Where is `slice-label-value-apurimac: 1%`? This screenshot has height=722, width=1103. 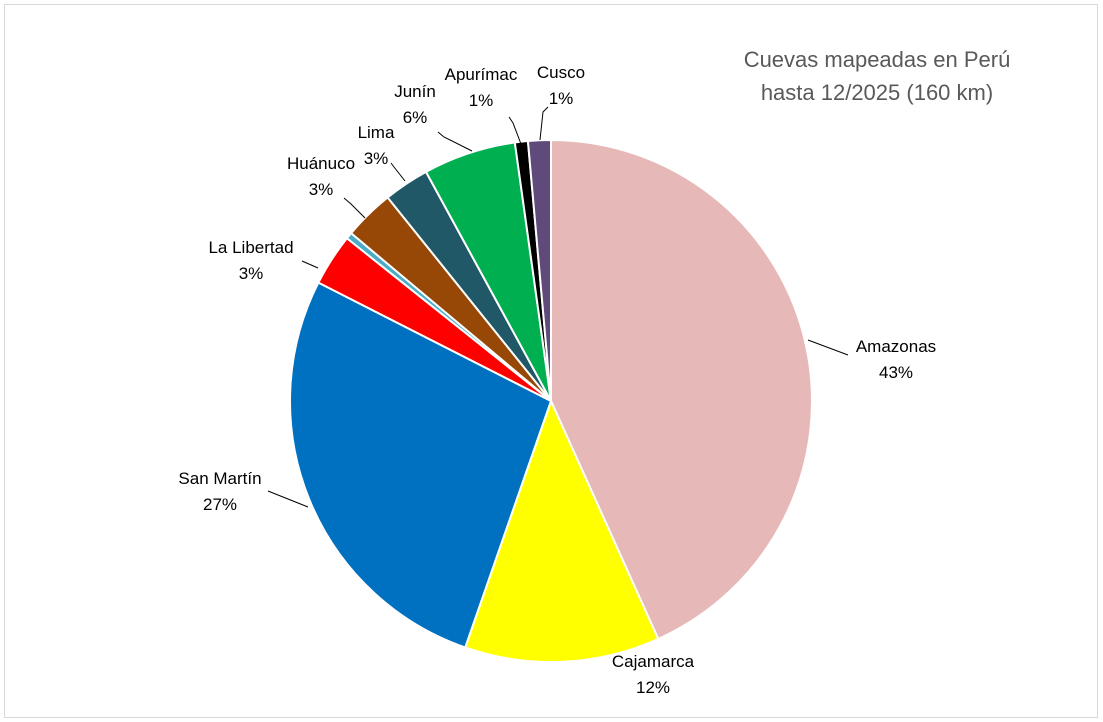
slice-label-value-apurimac: 1% is located at coordinates (481, 100).